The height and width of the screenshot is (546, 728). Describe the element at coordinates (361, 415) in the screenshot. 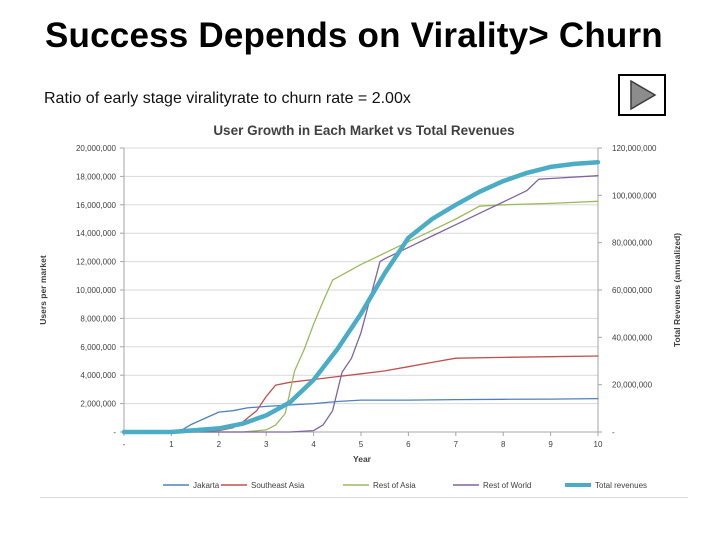

I see `series-line-jakarta` at that location.